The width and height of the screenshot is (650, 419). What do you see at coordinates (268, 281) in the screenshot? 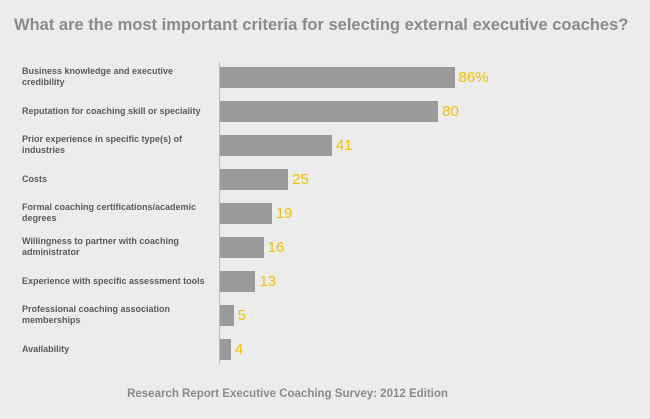
I see `value-label: 13` at bounding box center [268, 281].